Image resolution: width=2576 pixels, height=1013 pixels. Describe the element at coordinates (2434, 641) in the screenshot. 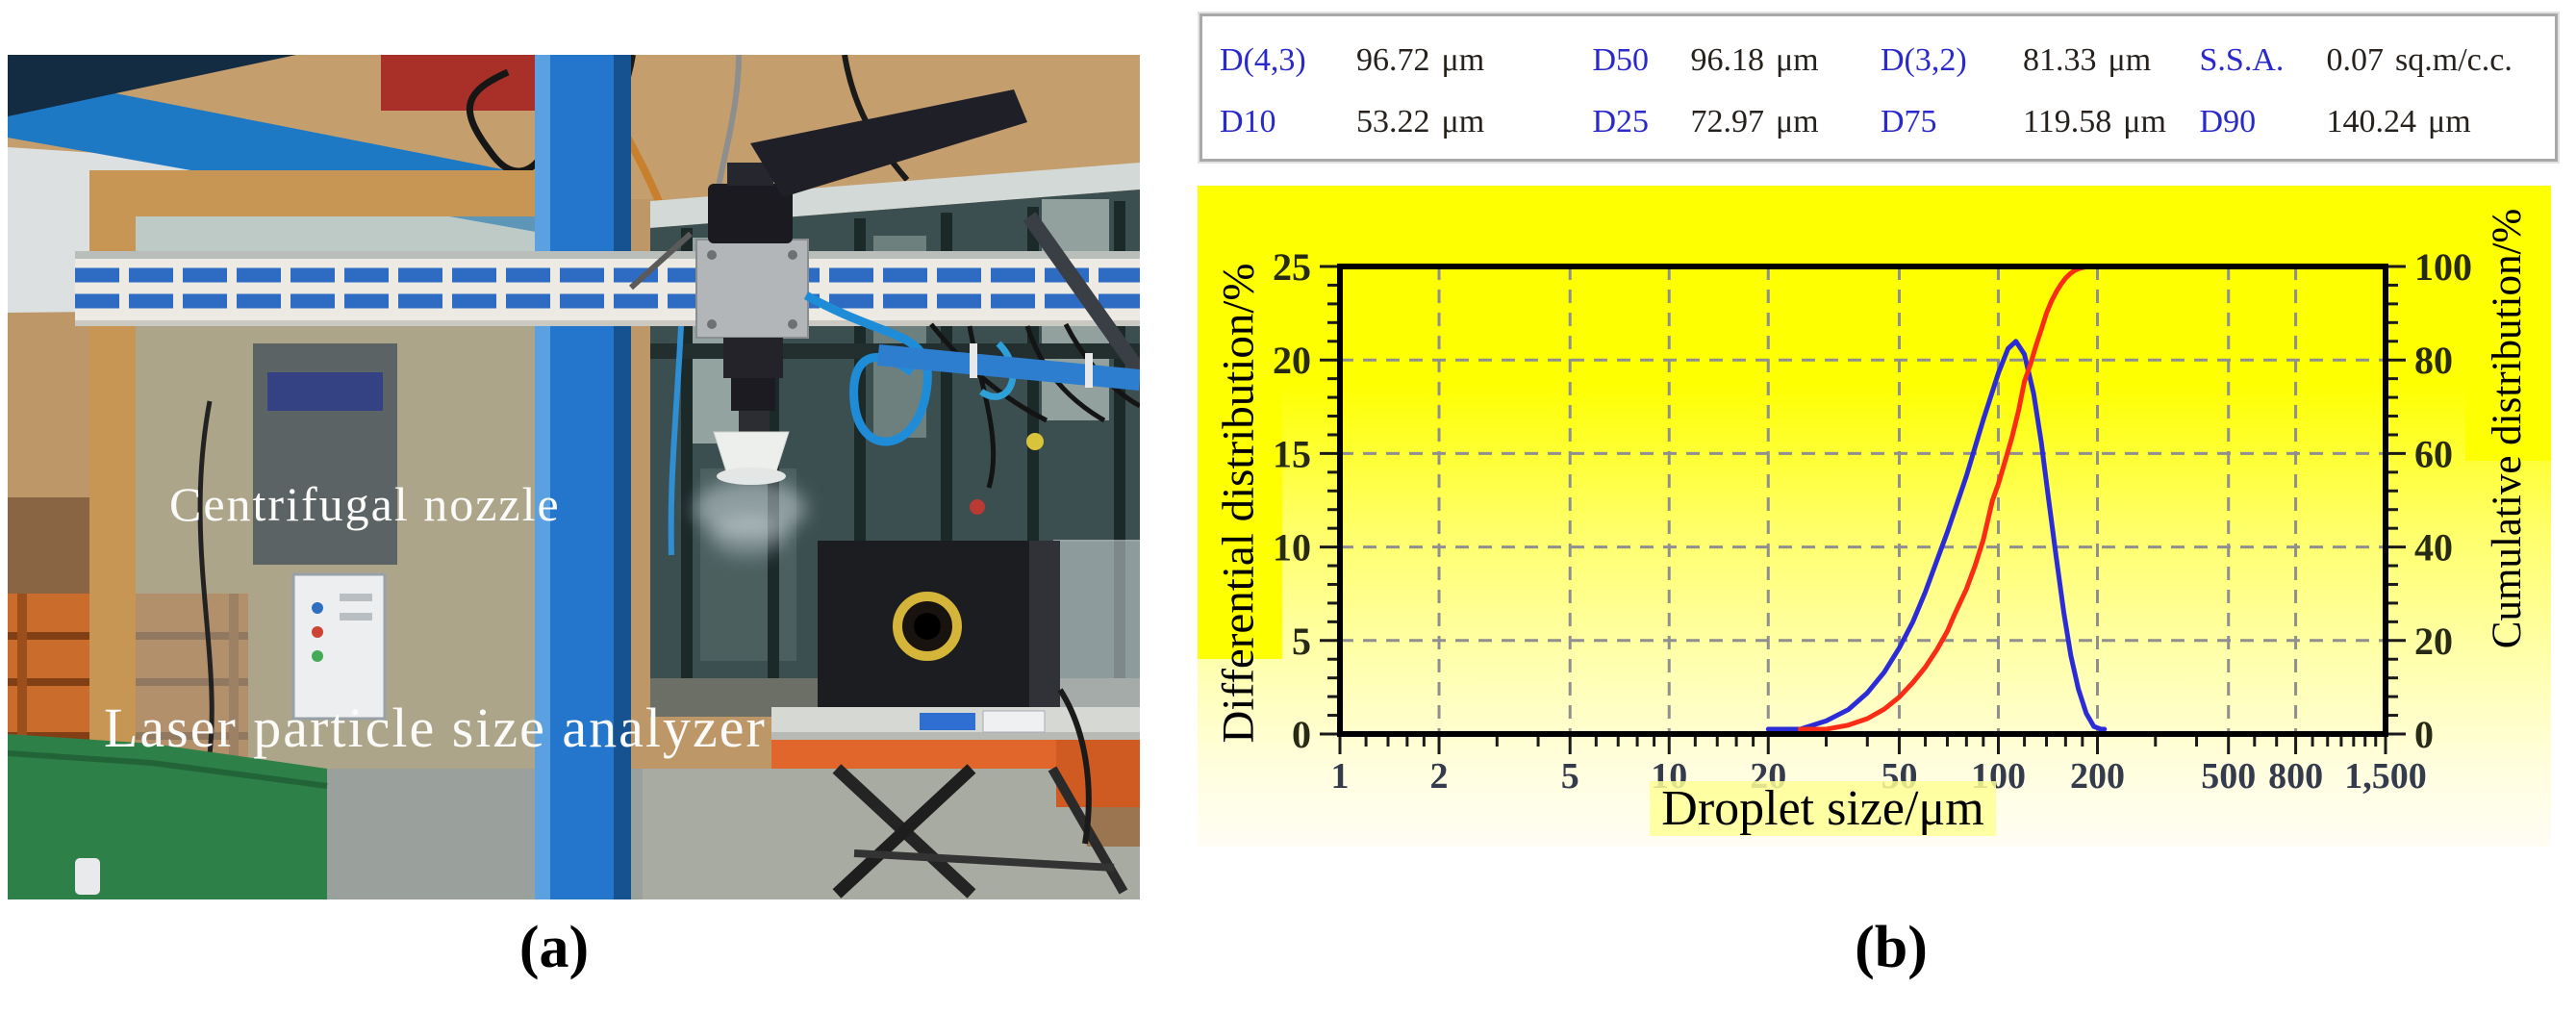

I see `y-right-tick-label: 20` at that location.